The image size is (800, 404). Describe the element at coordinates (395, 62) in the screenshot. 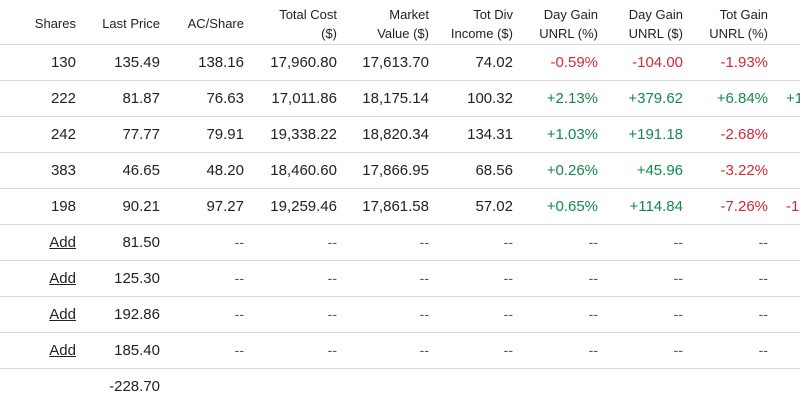

I see `cell-market-value: 17,613.70` at that location.